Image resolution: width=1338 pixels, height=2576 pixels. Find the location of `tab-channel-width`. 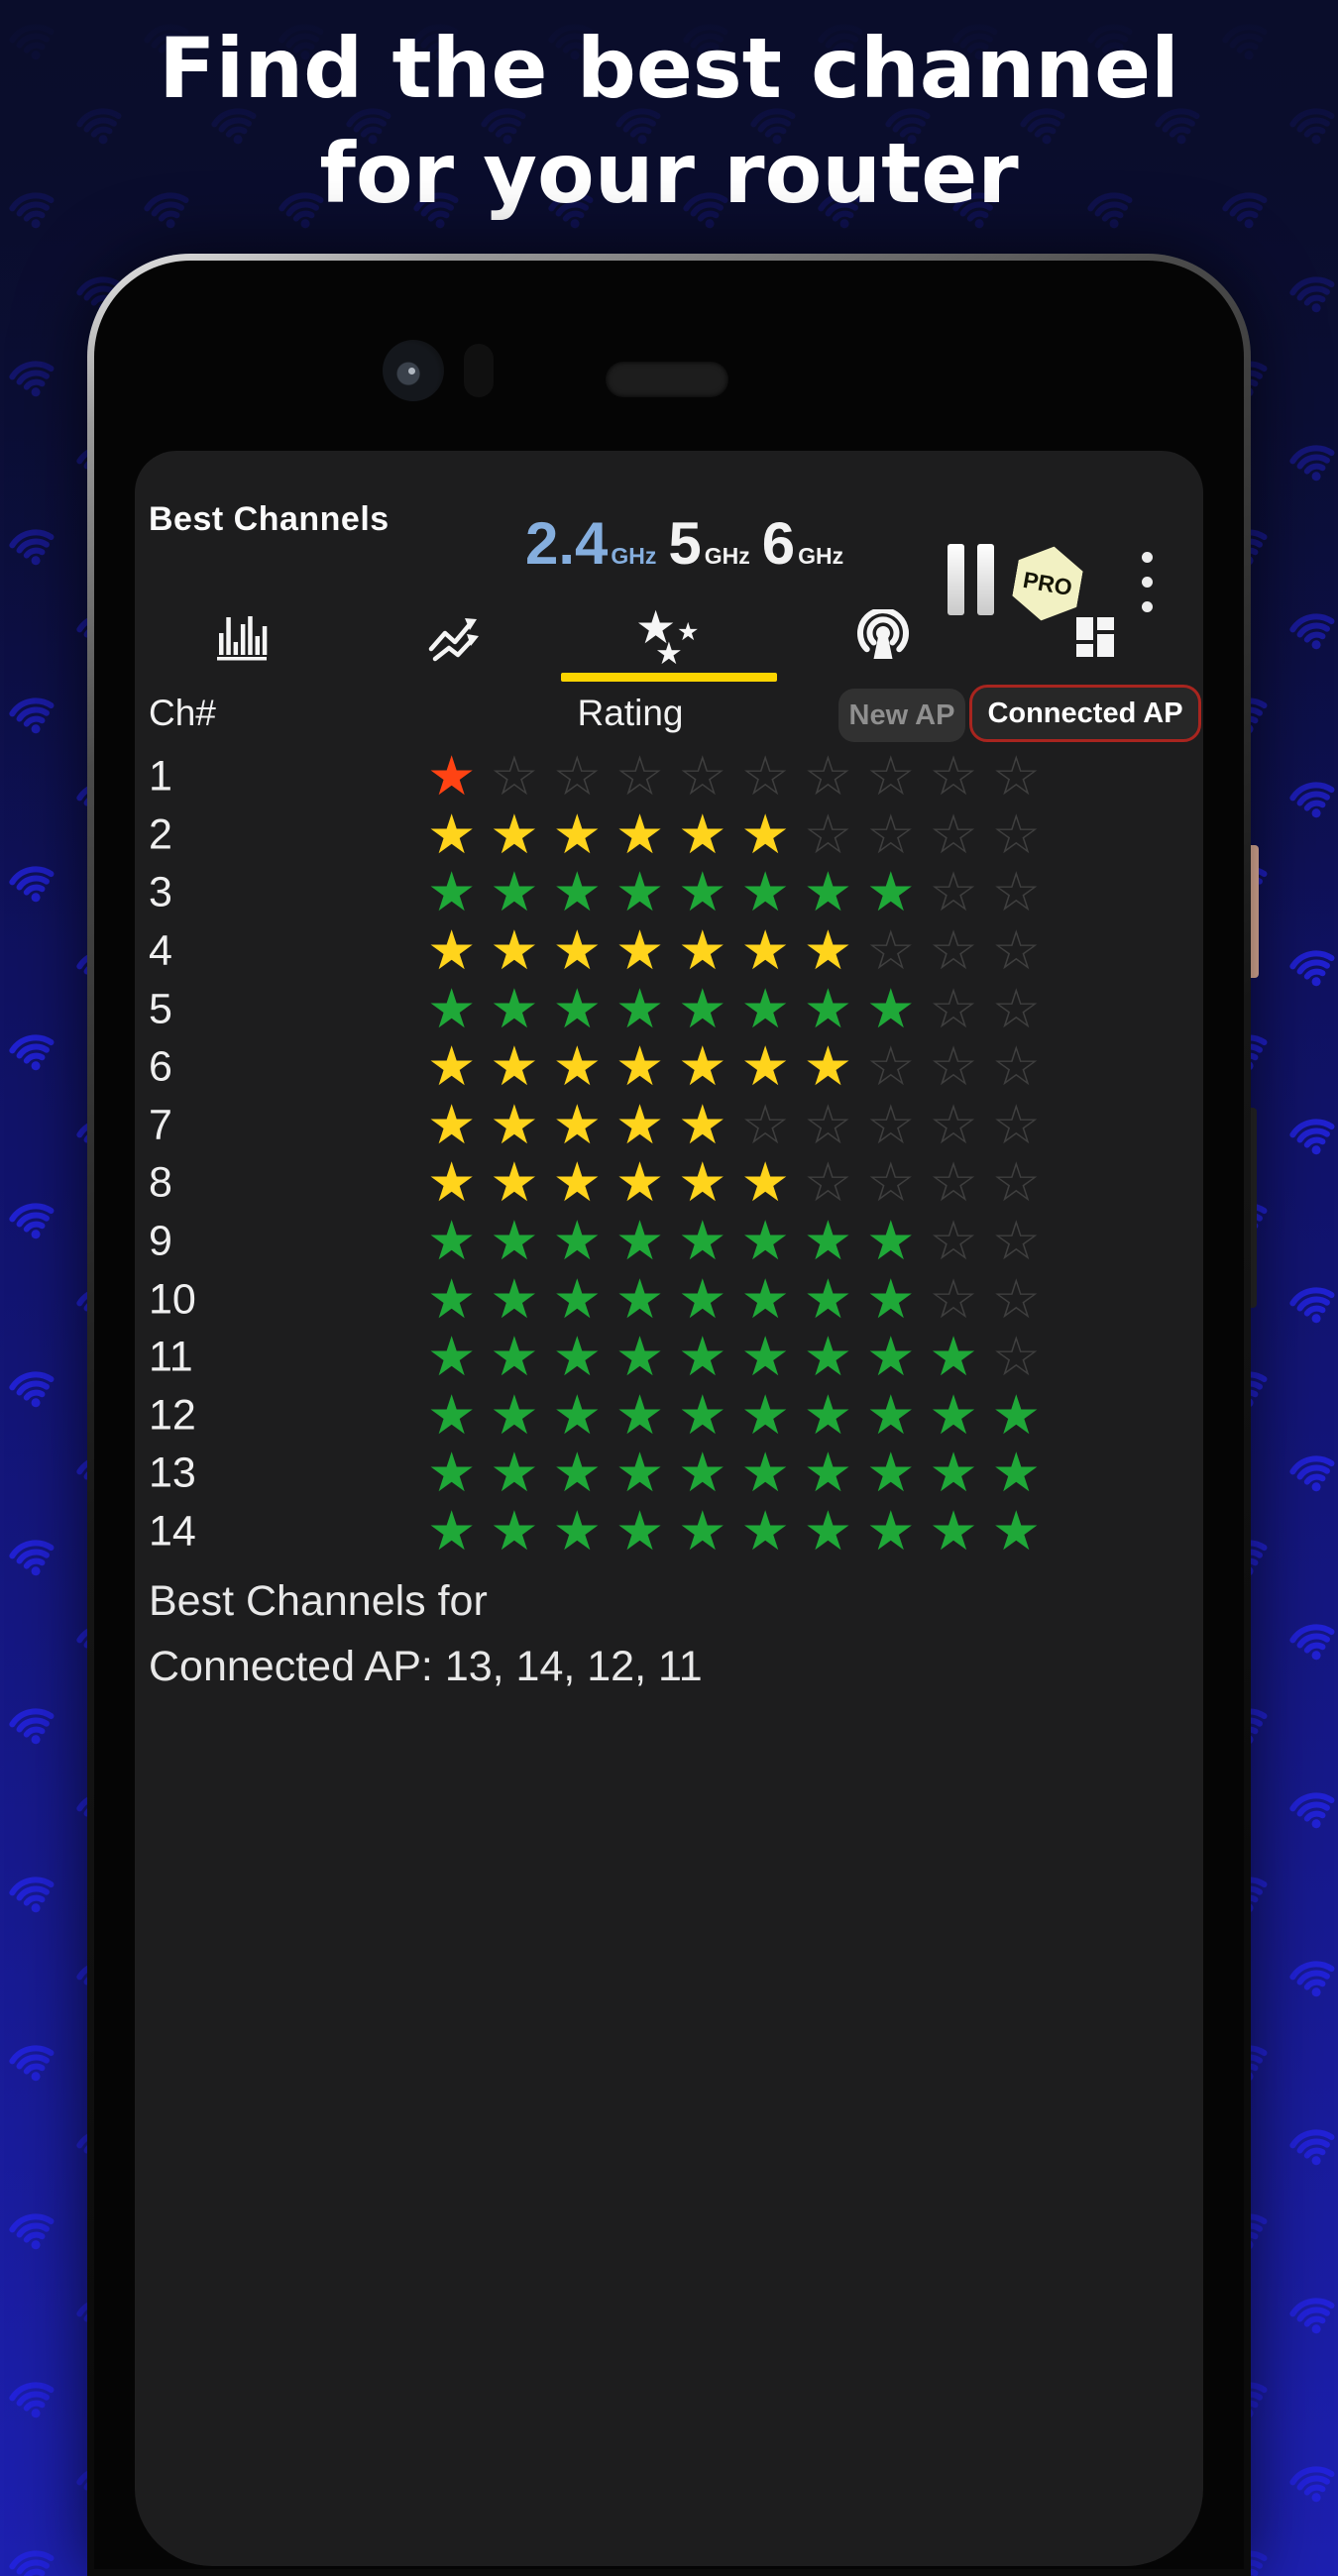

tab-channel-width is located at coordinates (1096, 637).